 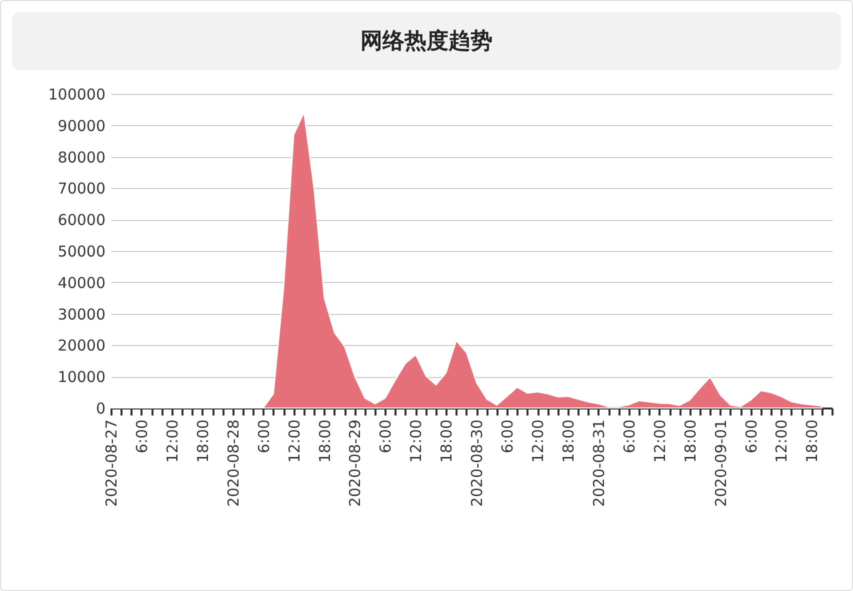 What do you see at coordinates (82, 377) in the screenshot?
I see `y-tick-label: 10000` at bounding box center [82, 377].